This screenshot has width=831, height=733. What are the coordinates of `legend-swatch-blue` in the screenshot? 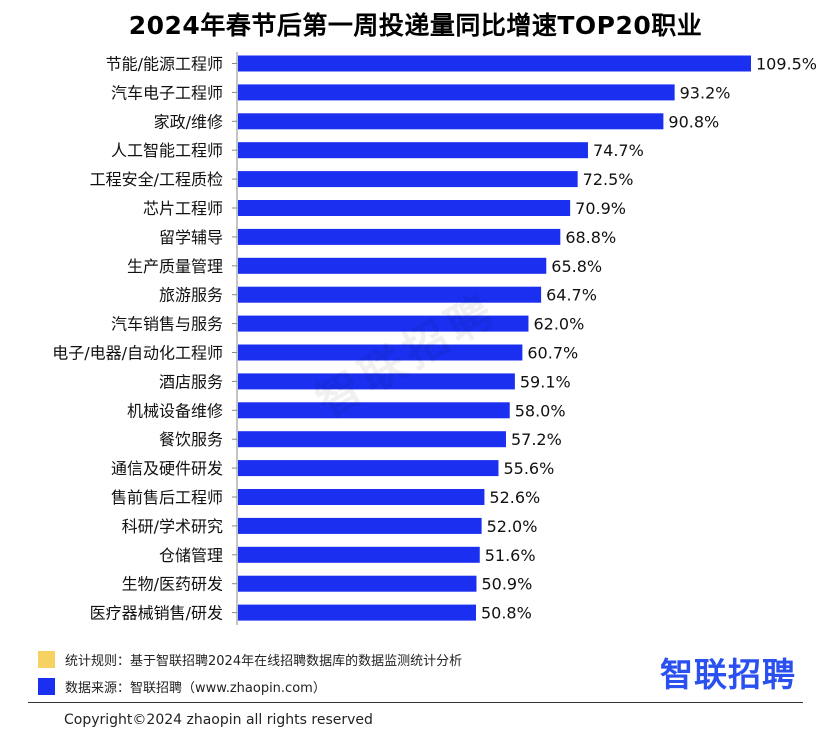 It's located at (46, 686).